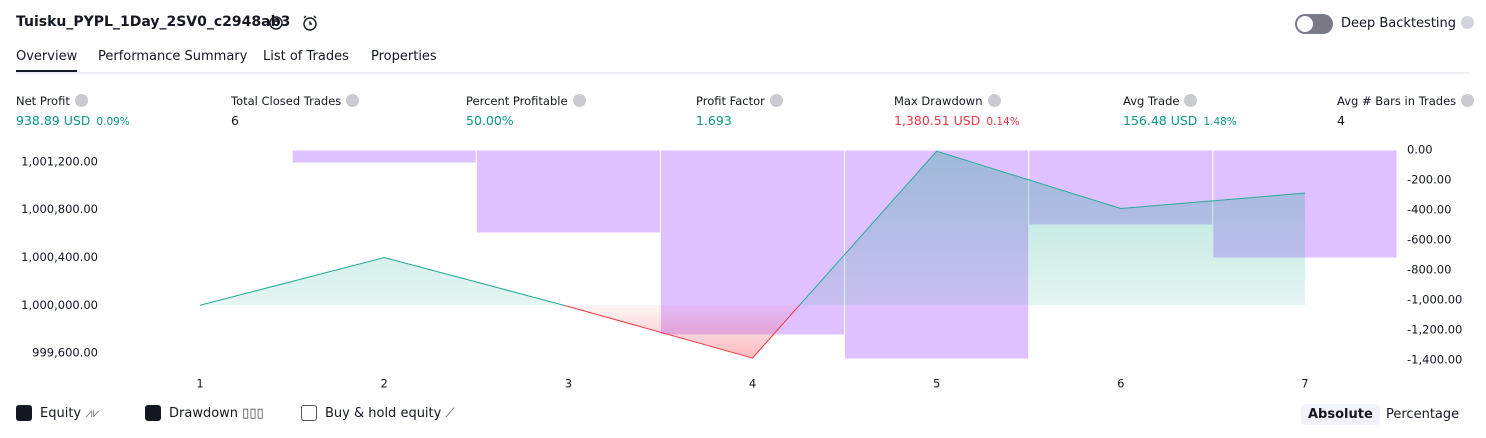 Image resolution: width=1486 pixels, height=438 pixels. What do you see at coordinates (384, 384) in the screenshot?
I see `x-tick-label: 2` at bounding box center [384, 384].